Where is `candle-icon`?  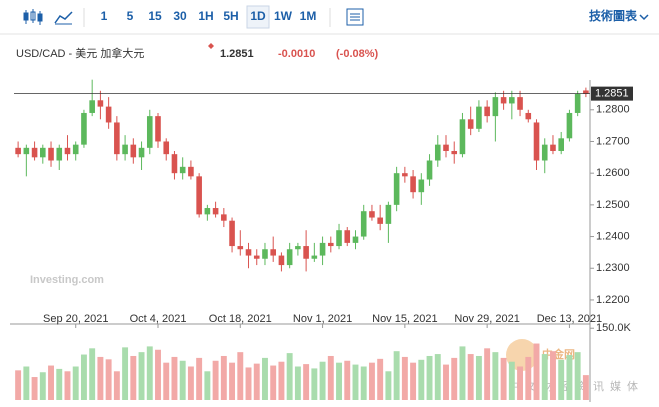
candle-icon is located at coordinates (33, 17).